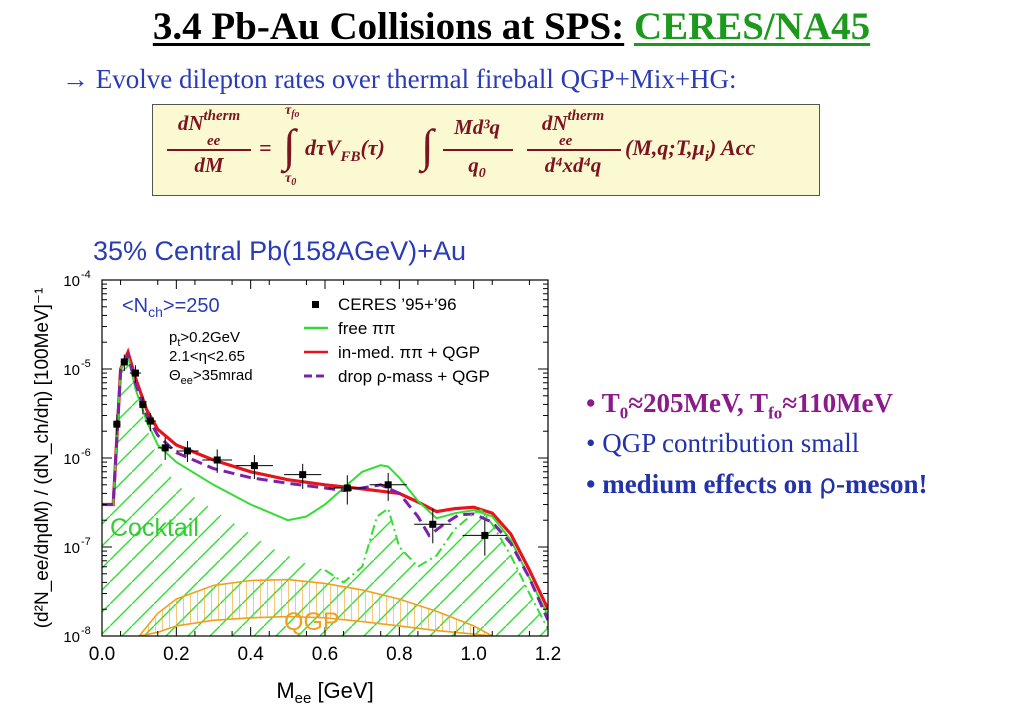 The width and height of the screenshot is (1023, 713). Describe the element at coordinates (312, 622) in the screenshot. I see `annotation-qgp: QGP` at that location.